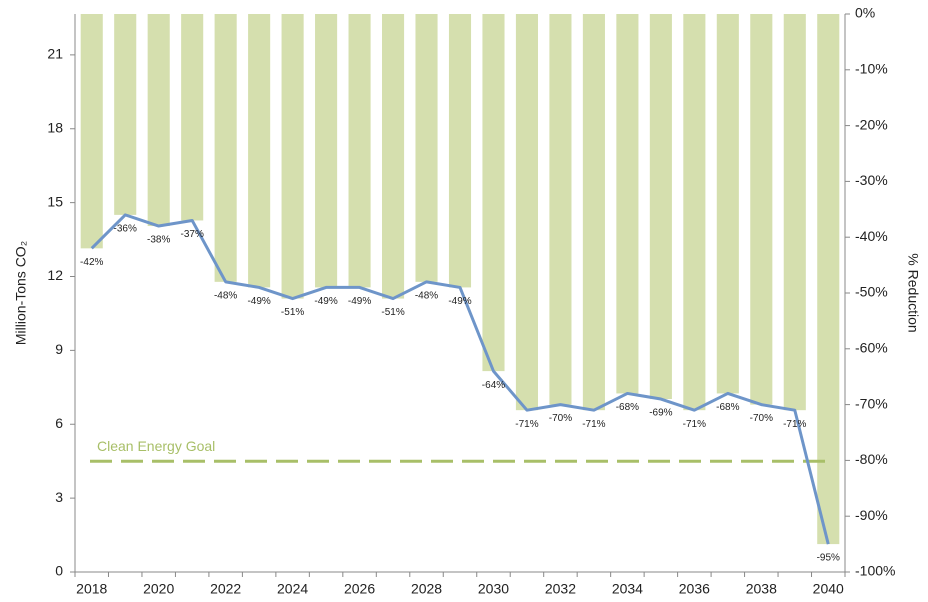 The image size is (928, 602). Describe the element at coordinates (871, 459) in the screenshot. I see `y2-tick-label: -80%` at that location.